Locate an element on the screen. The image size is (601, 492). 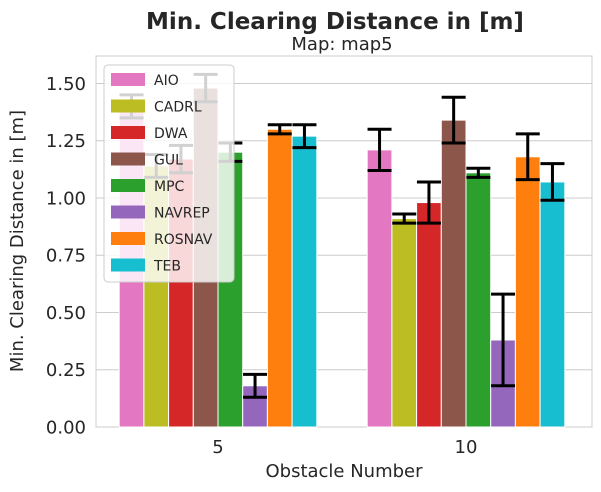
legend-box is located at coordinates (169, 173).